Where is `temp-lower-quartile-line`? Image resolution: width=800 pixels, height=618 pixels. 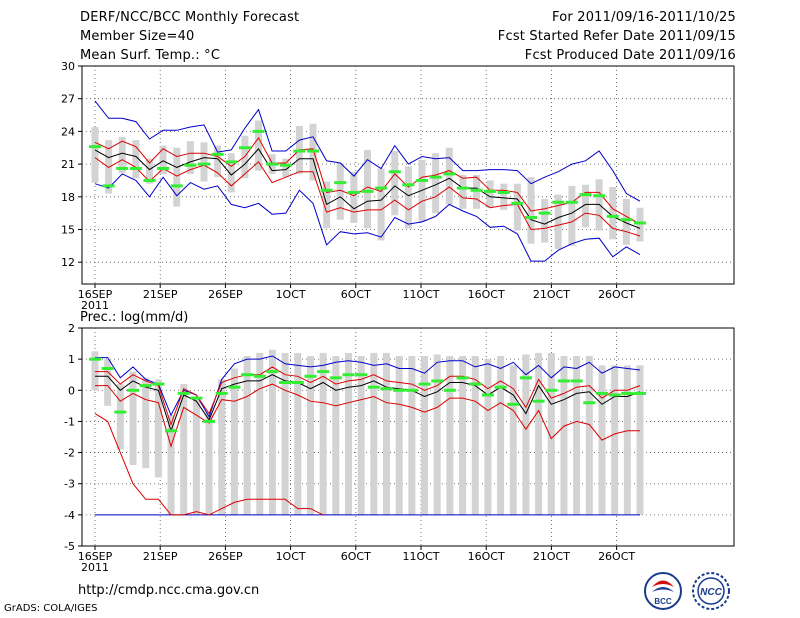 temp-lower-quartile-line is located at coordinates (367, 197).